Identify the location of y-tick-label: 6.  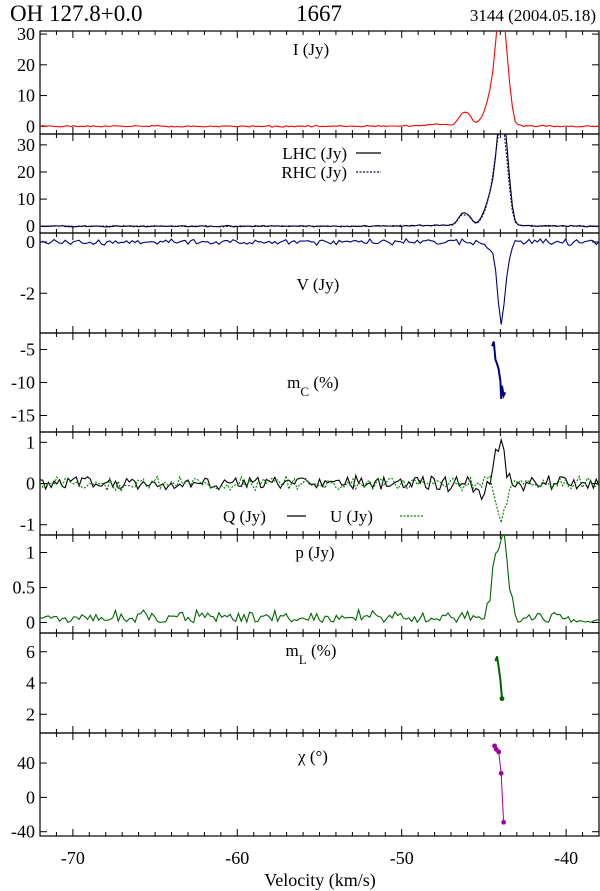
(30, 652).